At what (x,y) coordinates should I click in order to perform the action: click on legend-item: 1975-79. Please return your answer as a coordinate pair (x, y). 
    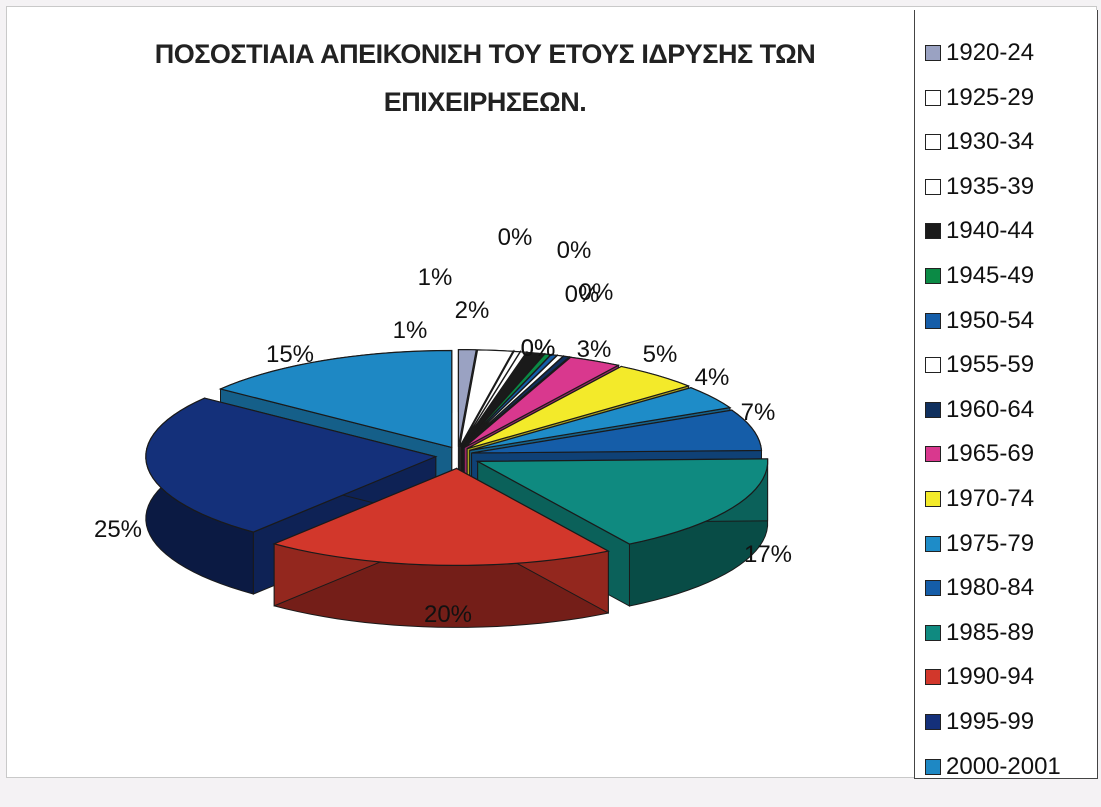
    Looking at the image, I should click on (979, 544).